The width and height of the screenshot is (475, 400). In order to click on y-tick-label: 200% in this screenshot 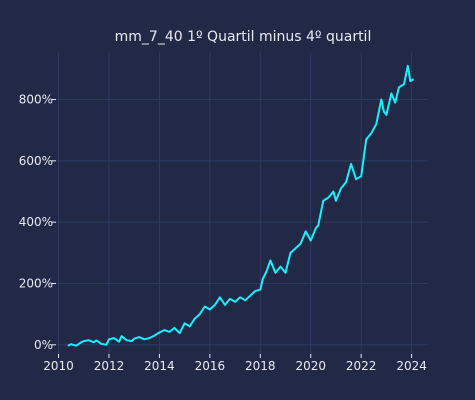, I will do `click(36, 283)`.